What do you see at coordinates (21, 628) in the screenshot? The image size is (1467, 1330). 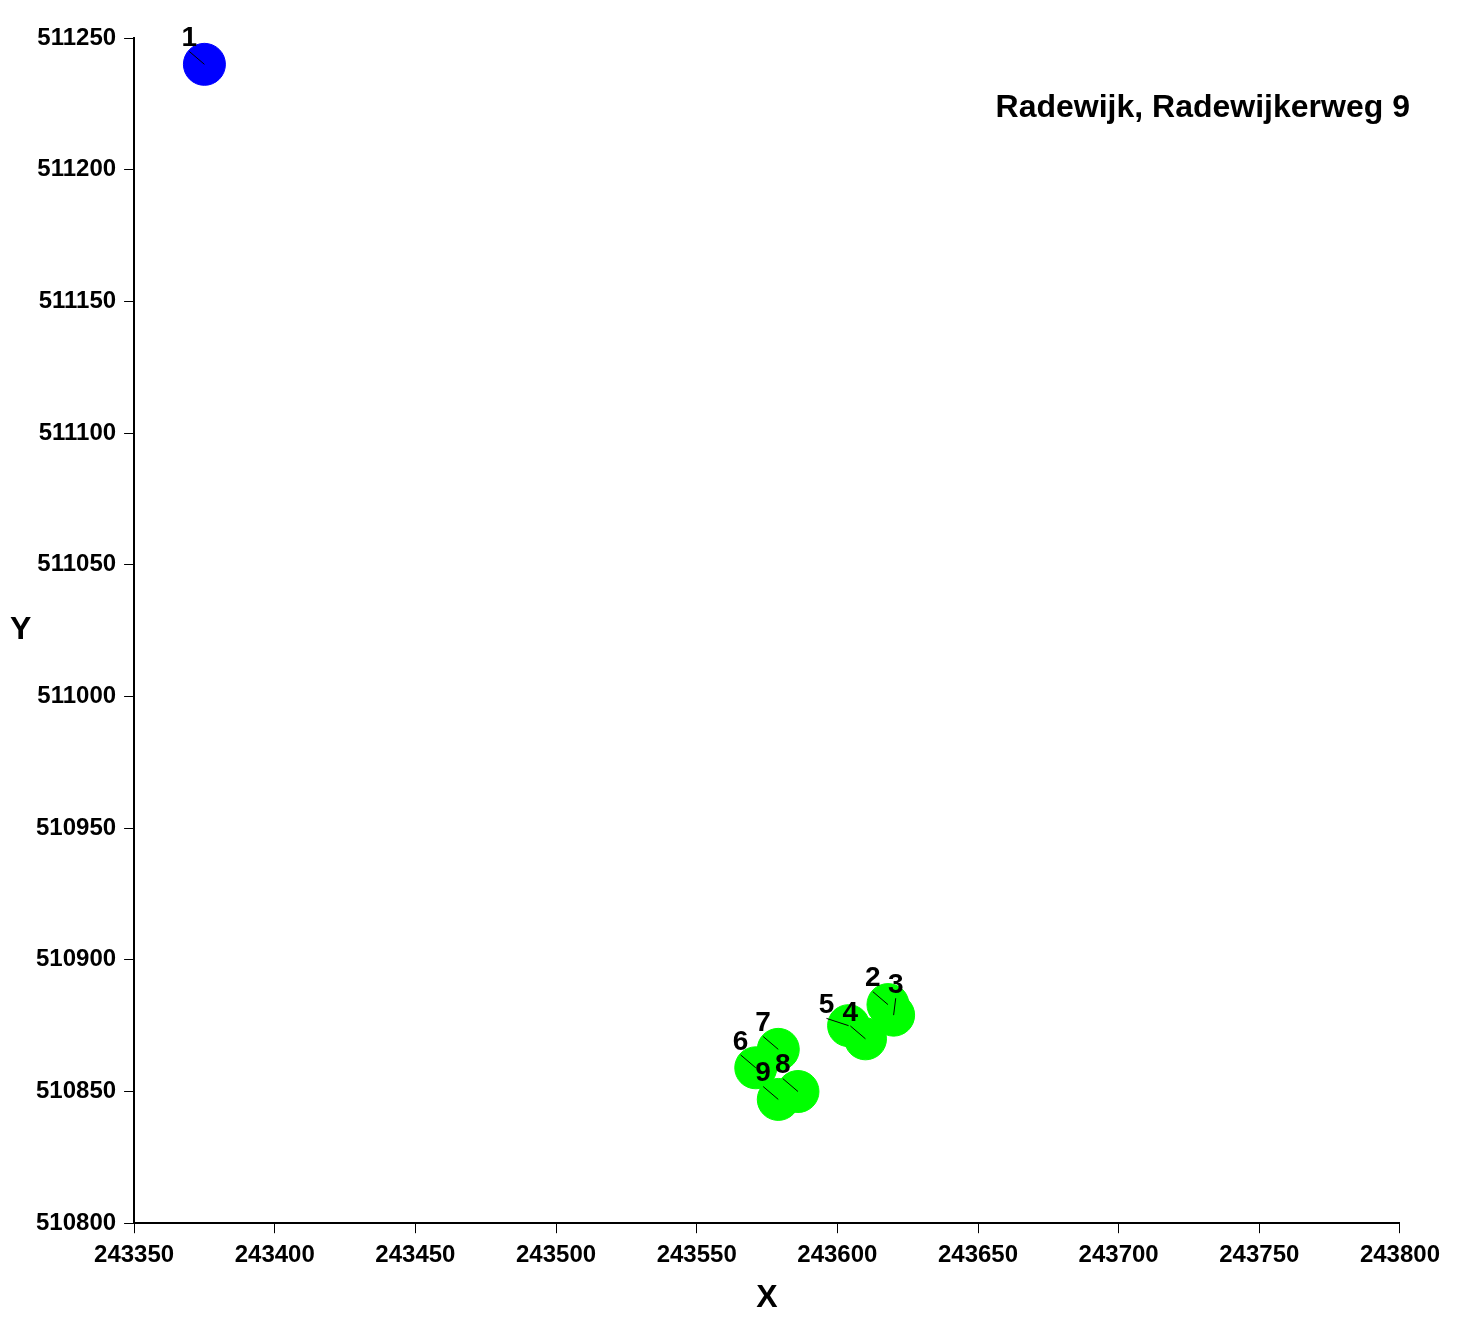 I see `y-axis-title: Y` at bounding box center [21, 628].